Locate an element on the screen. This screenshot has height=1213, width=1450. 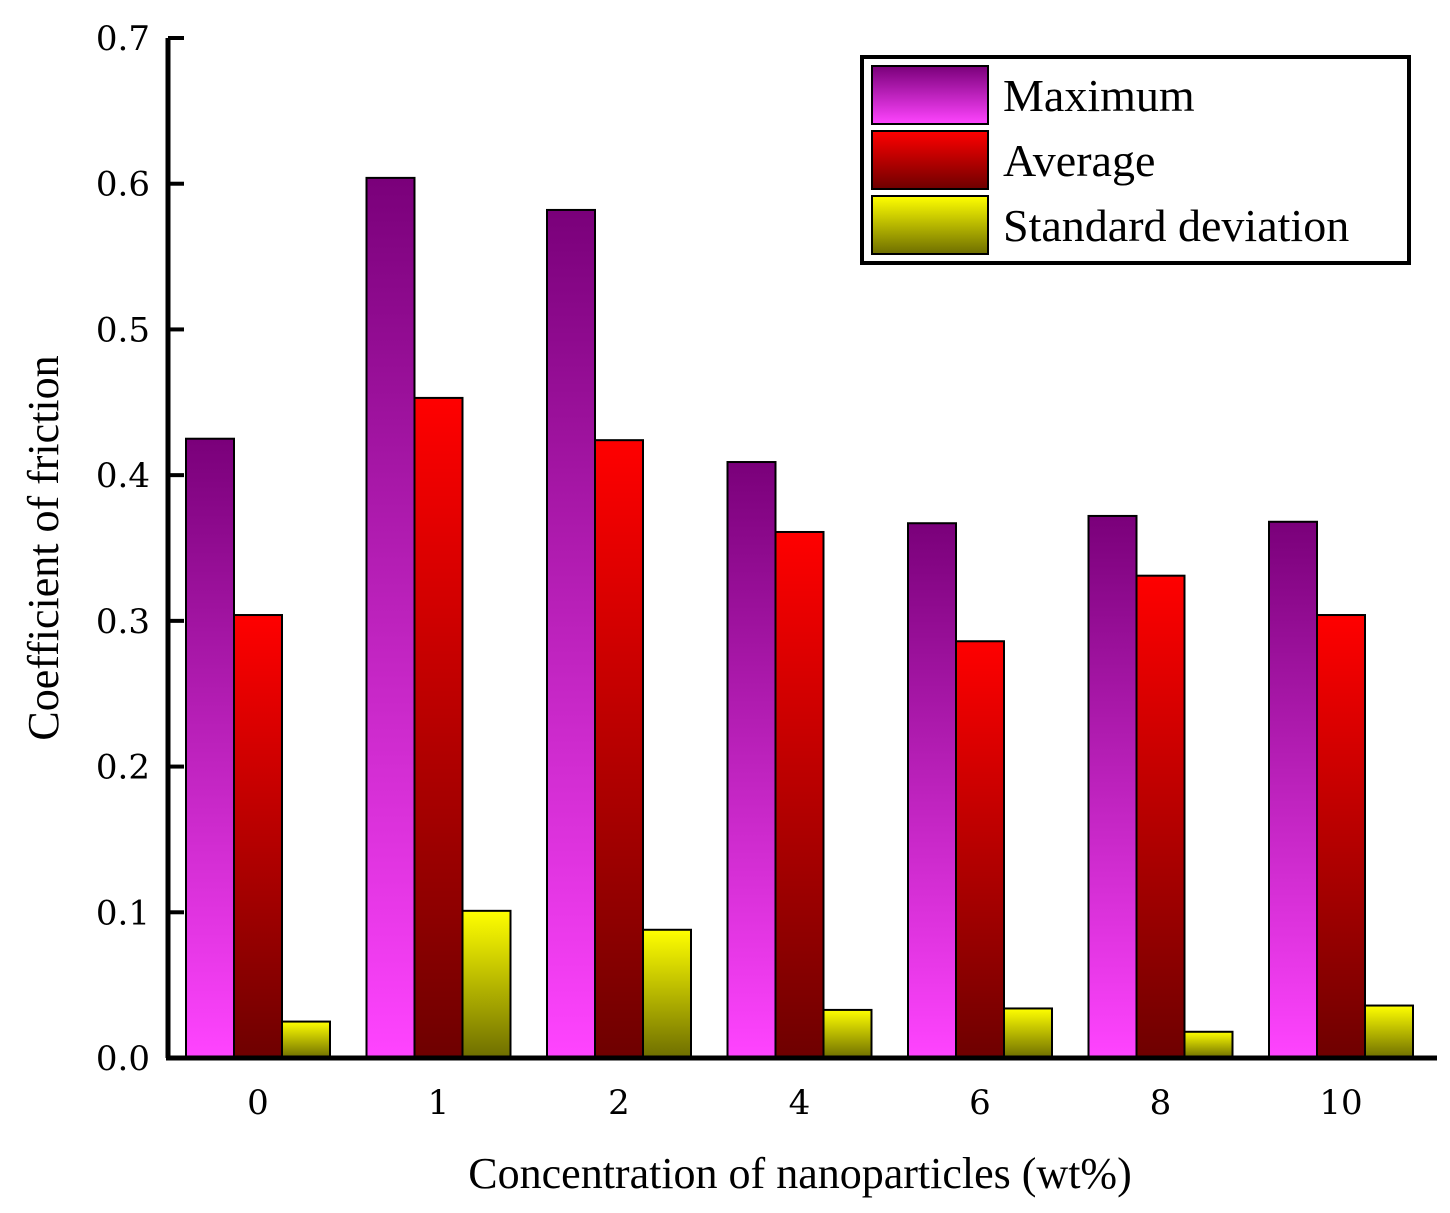
legend: Maximum Average Standard deviation is located at coordinates (1135, 160).